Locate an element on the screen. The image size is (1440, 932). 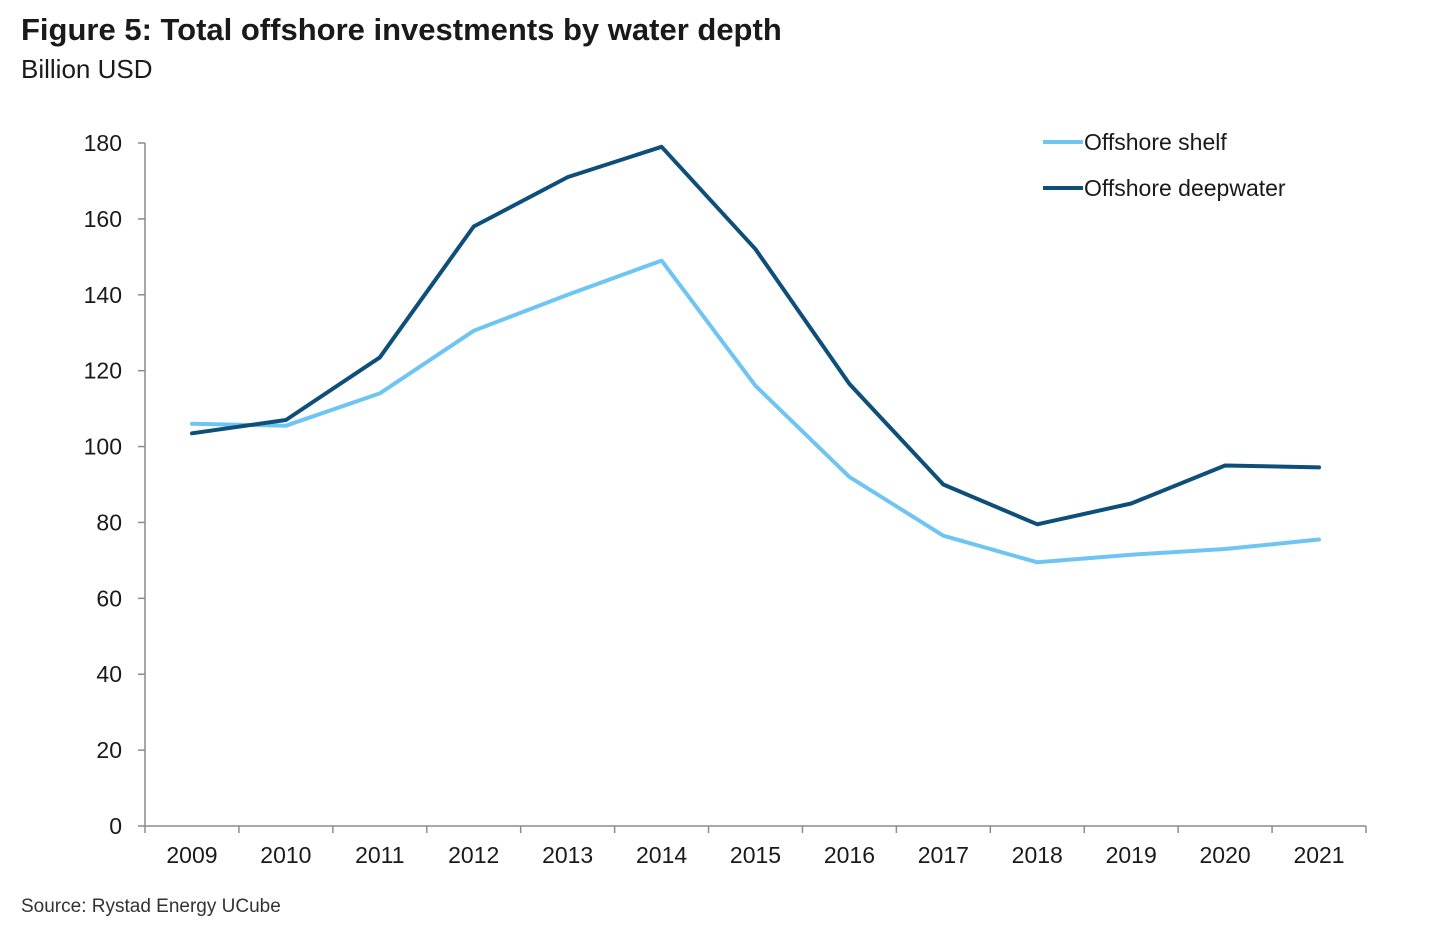
x-tick-label: 2014 is located at coordinates (661, 855).